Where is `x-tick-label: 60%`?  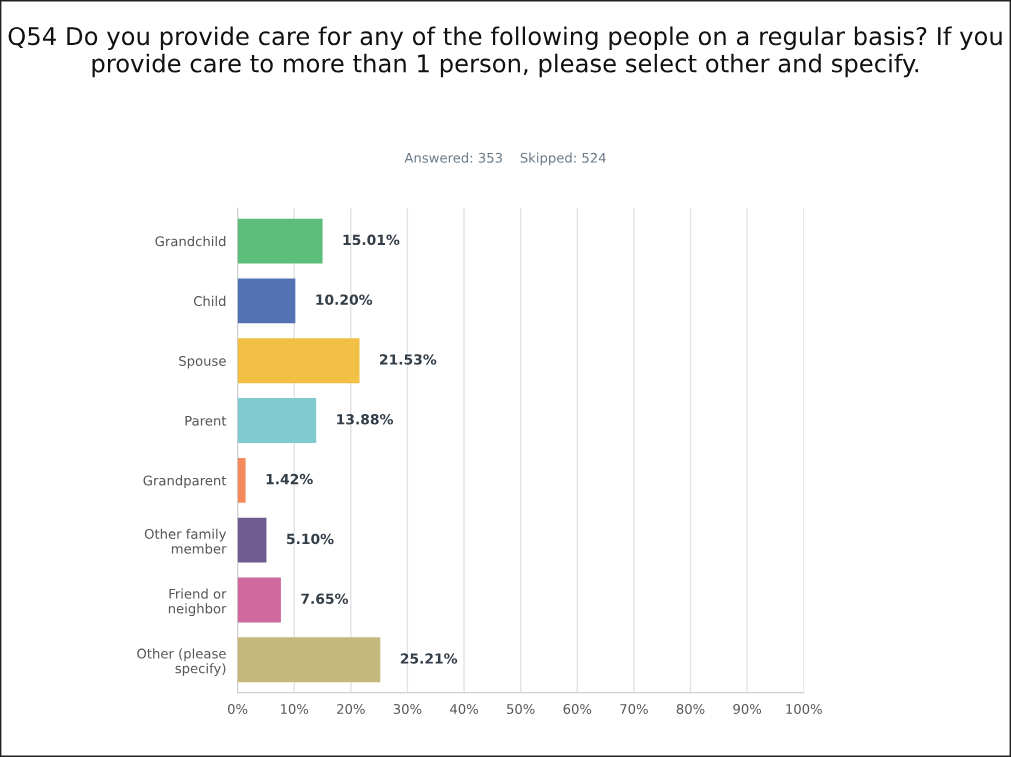 x-tick-label: 60% is located at coordinates (577, 709).